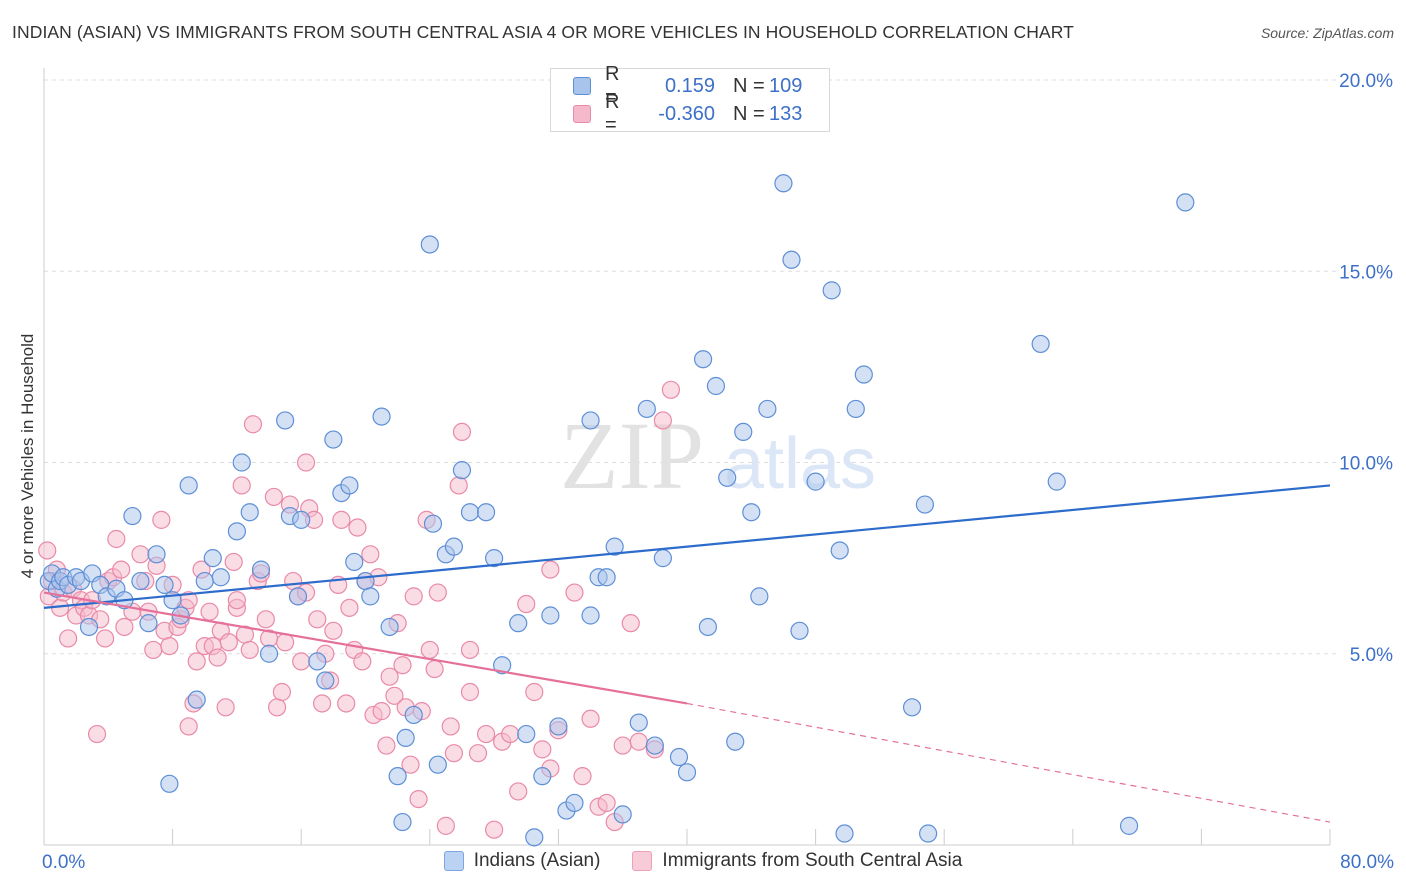 The height and width of the screenshot is (892, 1406). I want to click on y-tick-label-0: 5.0%, so click(1371, 655).